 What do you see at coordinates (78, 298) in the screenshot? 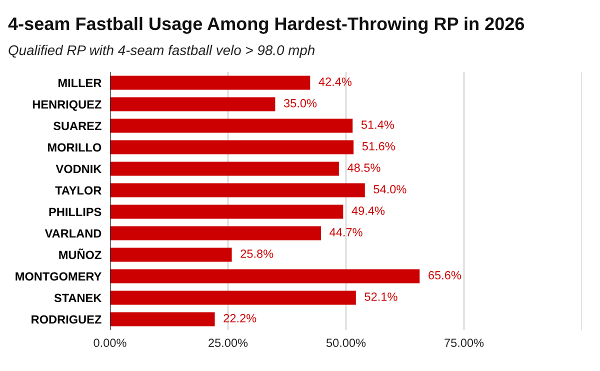
I see `y-tick-label: STANEK` at bounding box center [78, 298].